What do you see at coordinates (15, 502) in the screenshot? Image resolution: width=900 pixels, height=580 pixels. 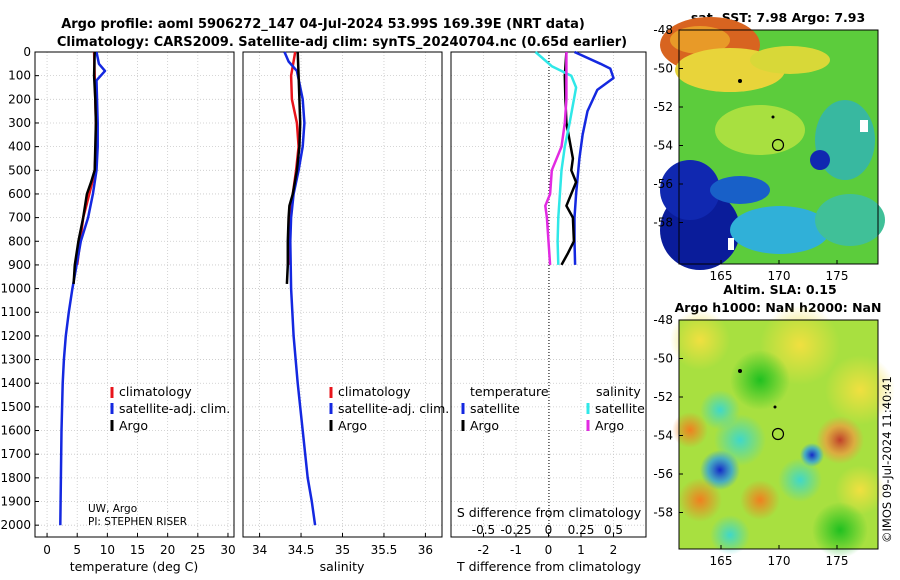 I see `y-tick-label: 1900` at bounding box center [15, 502].